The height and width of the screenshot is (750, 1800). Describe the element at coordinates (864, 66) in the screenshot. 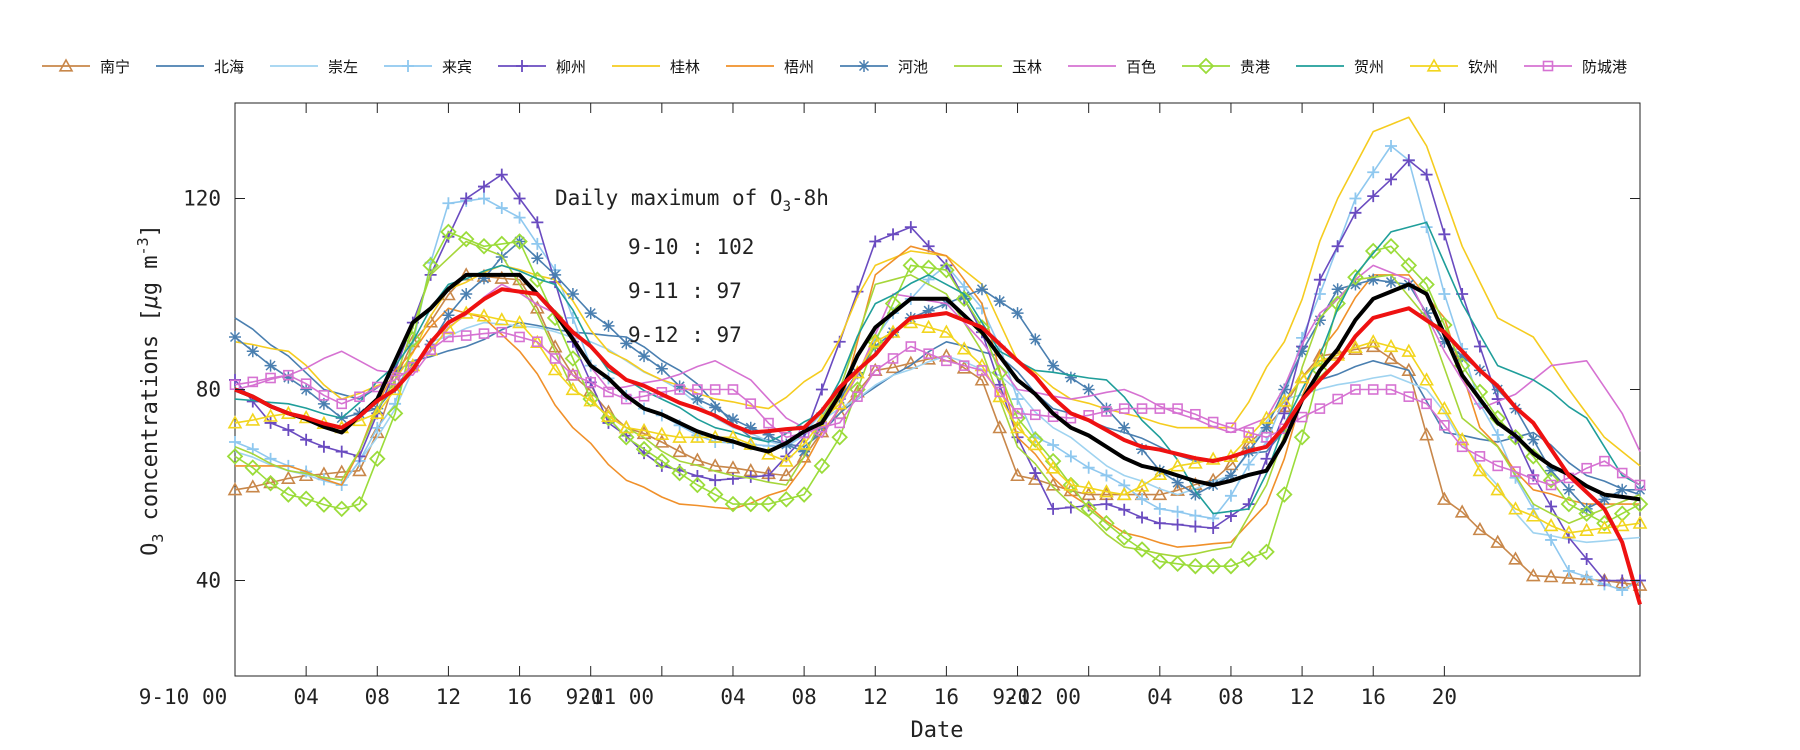

I see `legend-swatch-marker` at that location.